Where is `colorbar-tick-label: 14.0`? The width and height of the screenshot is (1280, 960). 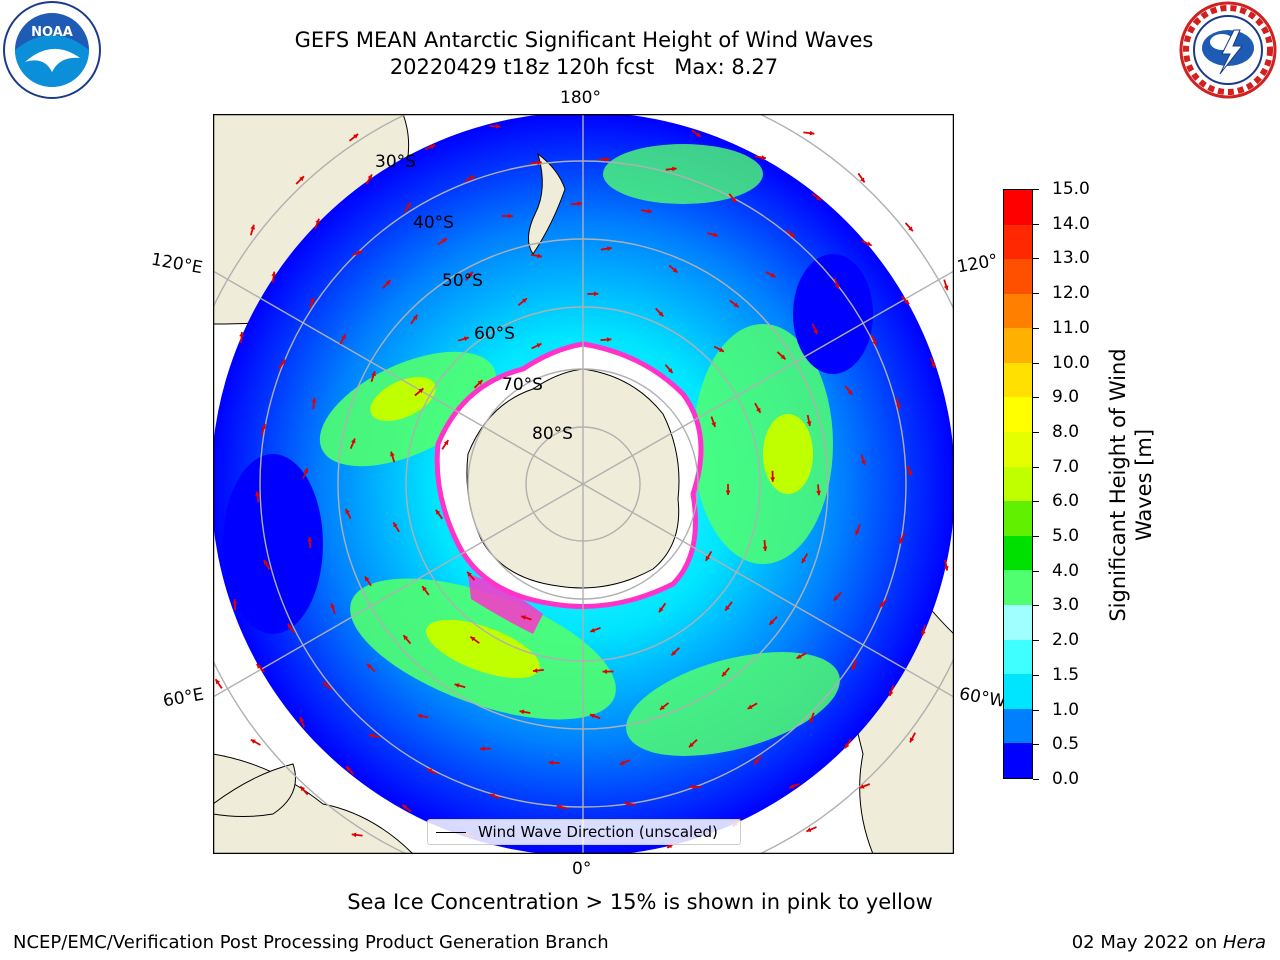 colorbar-tick-label: 14.0 is located at coordinates (1071, 223).